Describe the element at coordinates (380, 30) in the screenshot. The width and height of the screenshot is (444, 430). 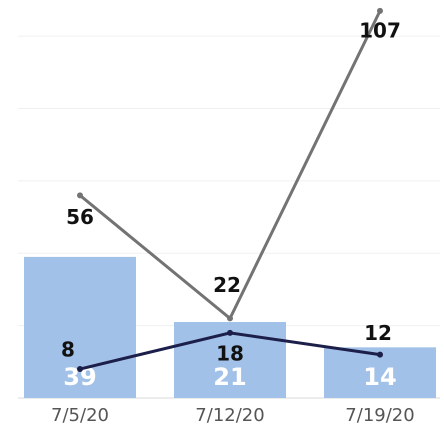
I see `data-label: 107` at that location.